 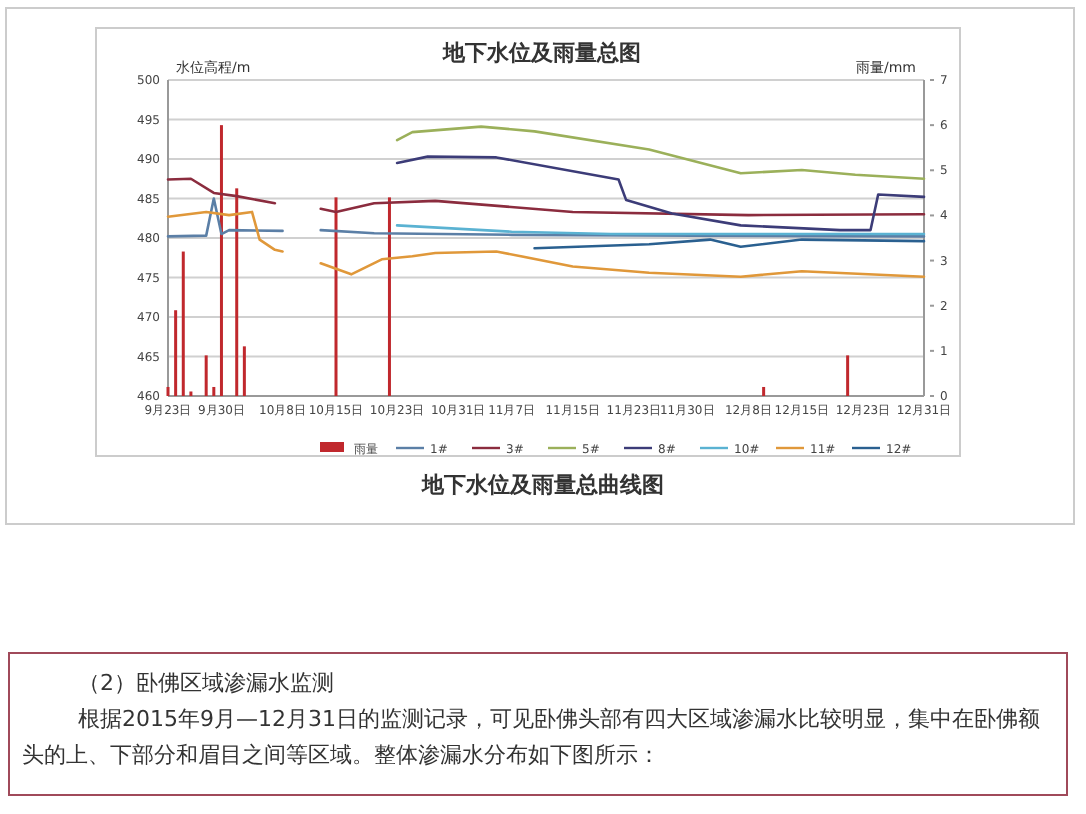 What do you see at coordinates (542, 485) in the screenshot?
I see `text: 地下水位及雨量总曲线图` at bounding box center [542, 485].